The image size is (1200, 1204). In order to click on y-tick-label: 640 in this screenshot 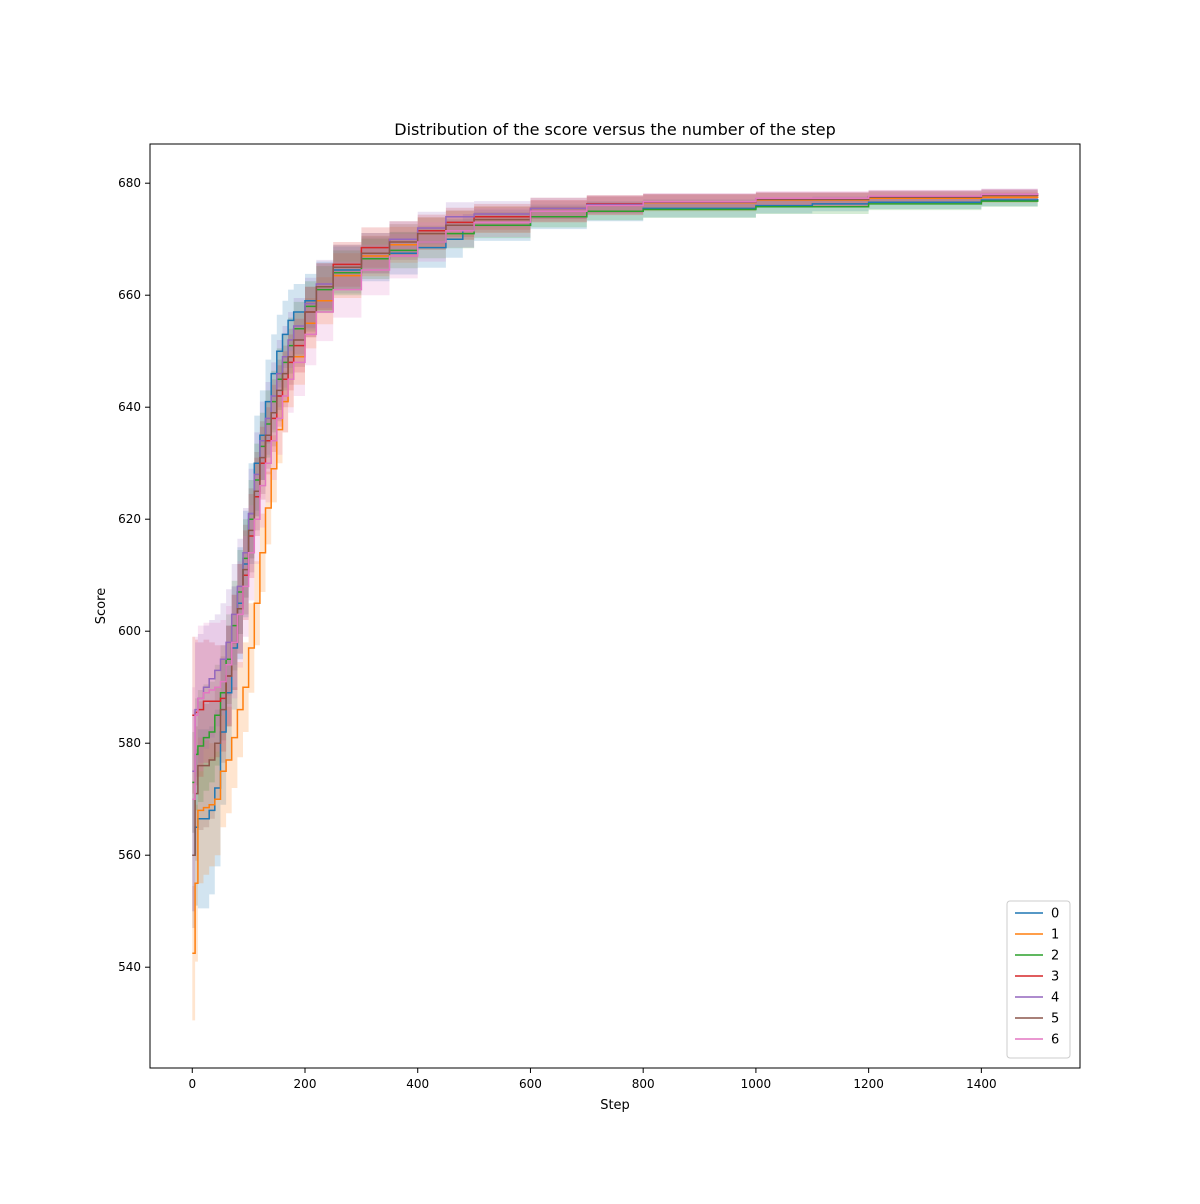, I will do `click(129, 407)`.